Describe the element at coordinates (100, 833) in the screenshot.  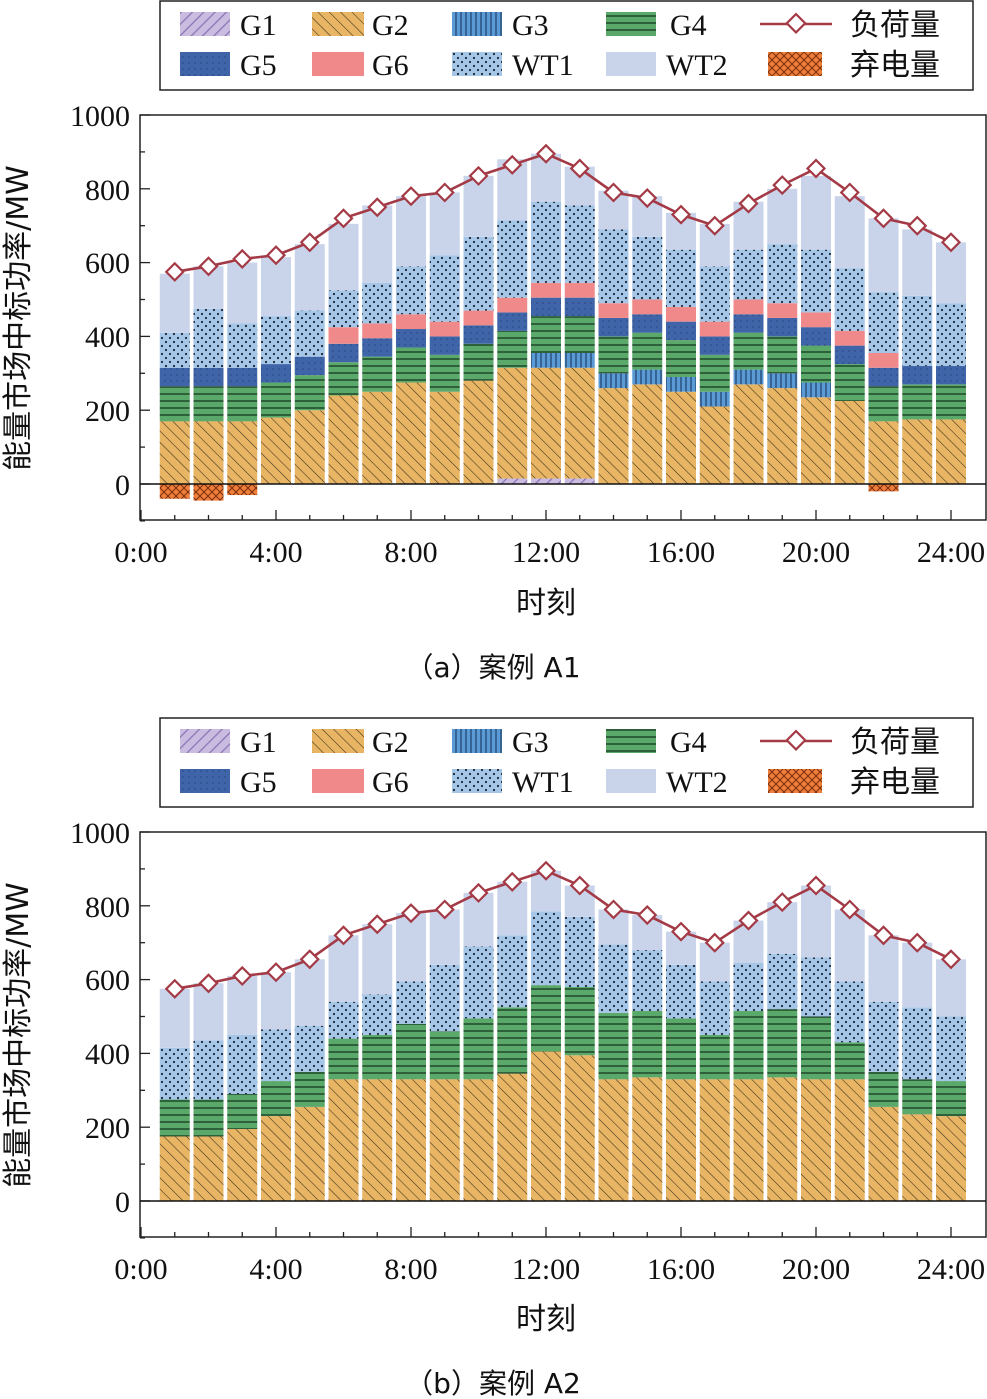
I see `y-tick-label: 1000` at that location.